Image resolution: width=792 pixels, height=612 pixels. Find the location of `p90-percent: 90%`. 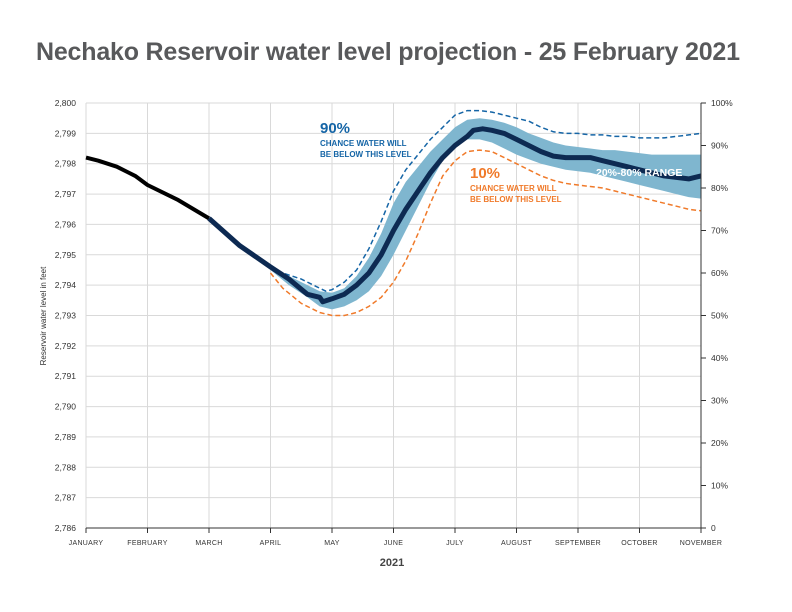

p90-percent: 90% is located at coordinates (335, 128).